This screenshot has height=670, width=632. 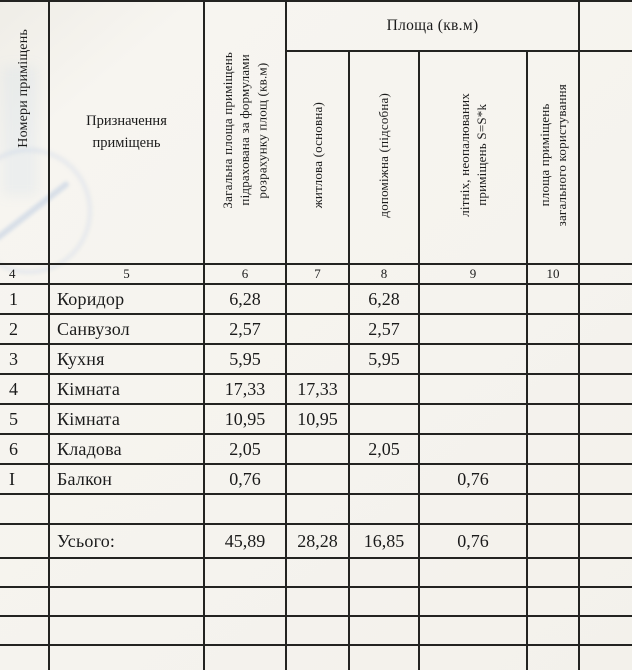 What do you see at coordinates (384, 299) in the screenshot?
I see `auxiliary-area-cell: 6,28` at bounding box center [384, 299].